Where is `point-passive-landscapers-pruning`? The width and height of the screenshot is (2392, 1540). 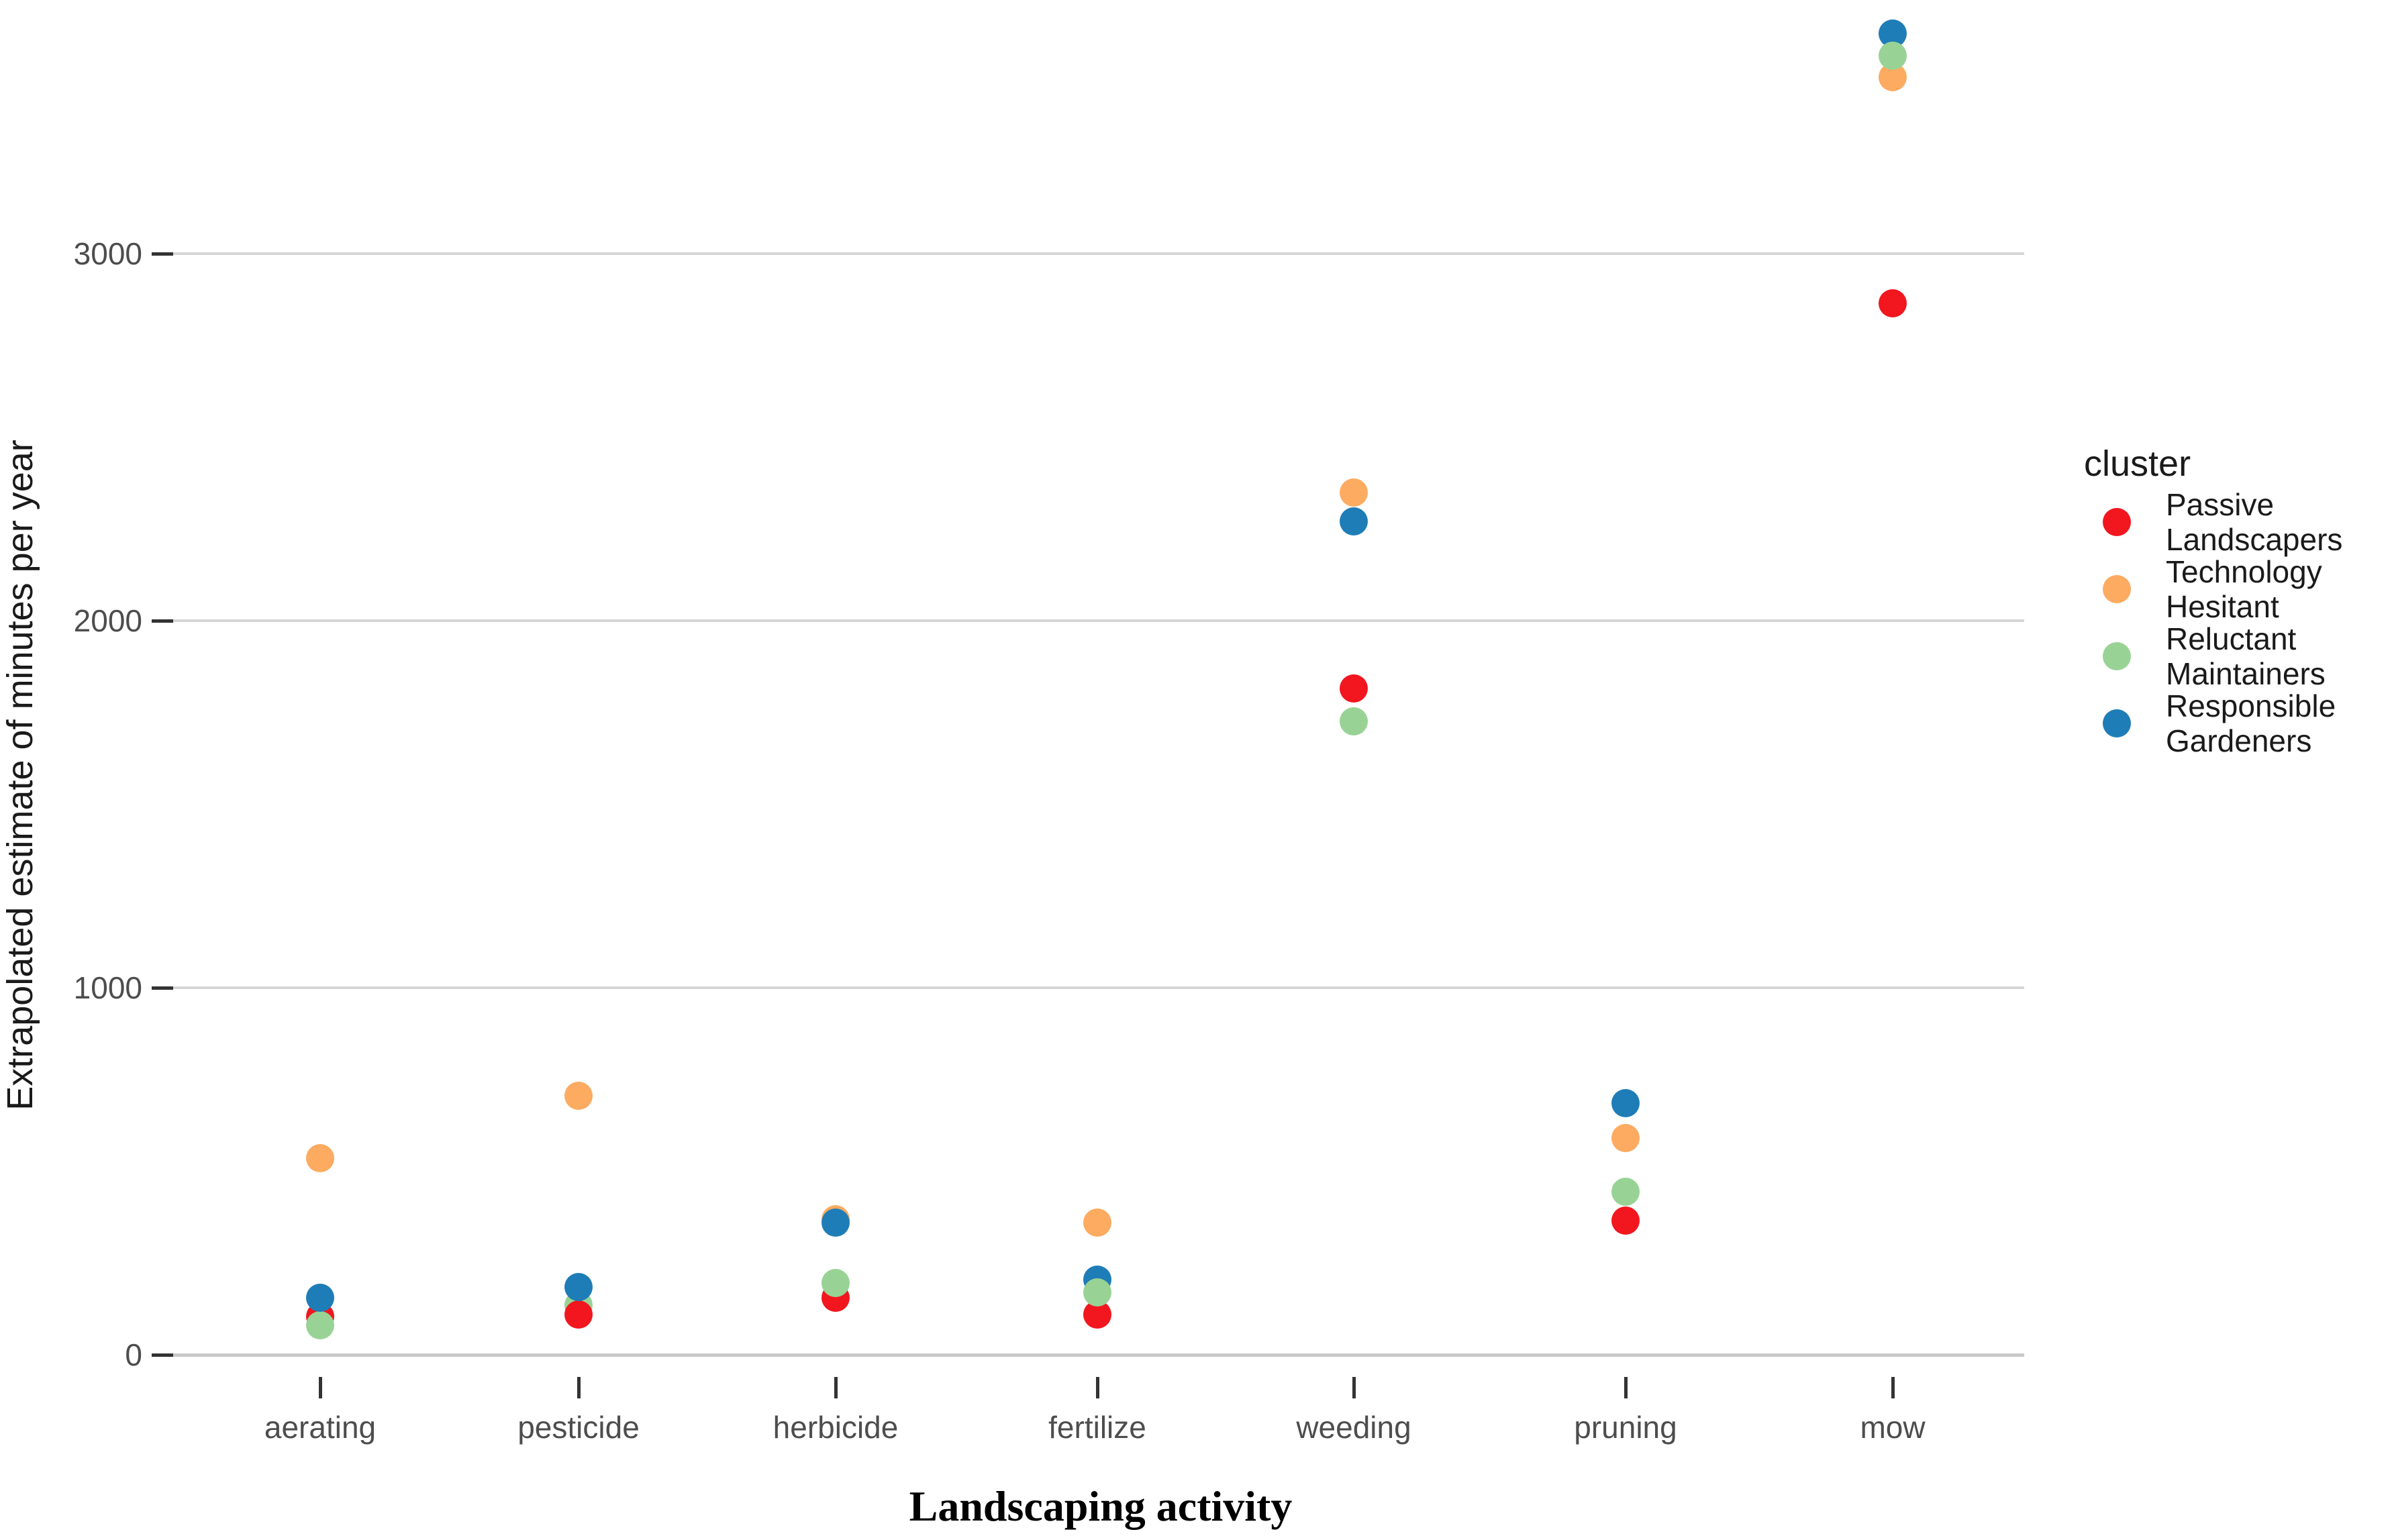
point-passive-landscapers-pruning is located at coordinates (1625, 1221).